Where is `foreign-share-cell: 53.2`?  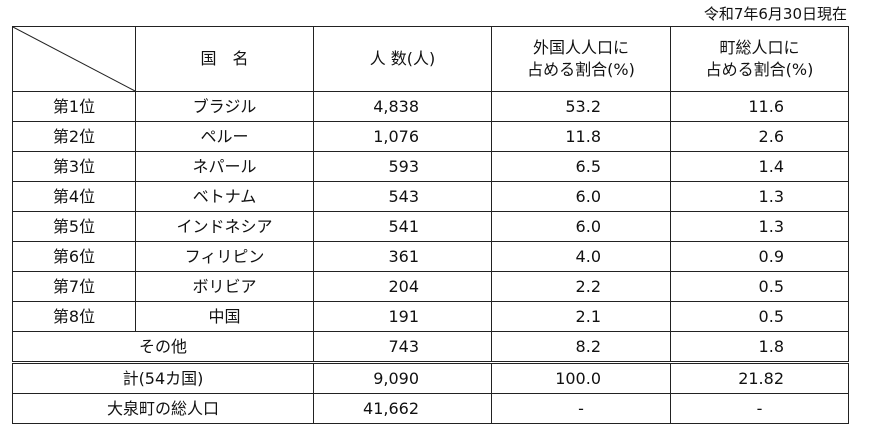 foreign-share-cell: 53.2 is located at coordinates (581, 106).